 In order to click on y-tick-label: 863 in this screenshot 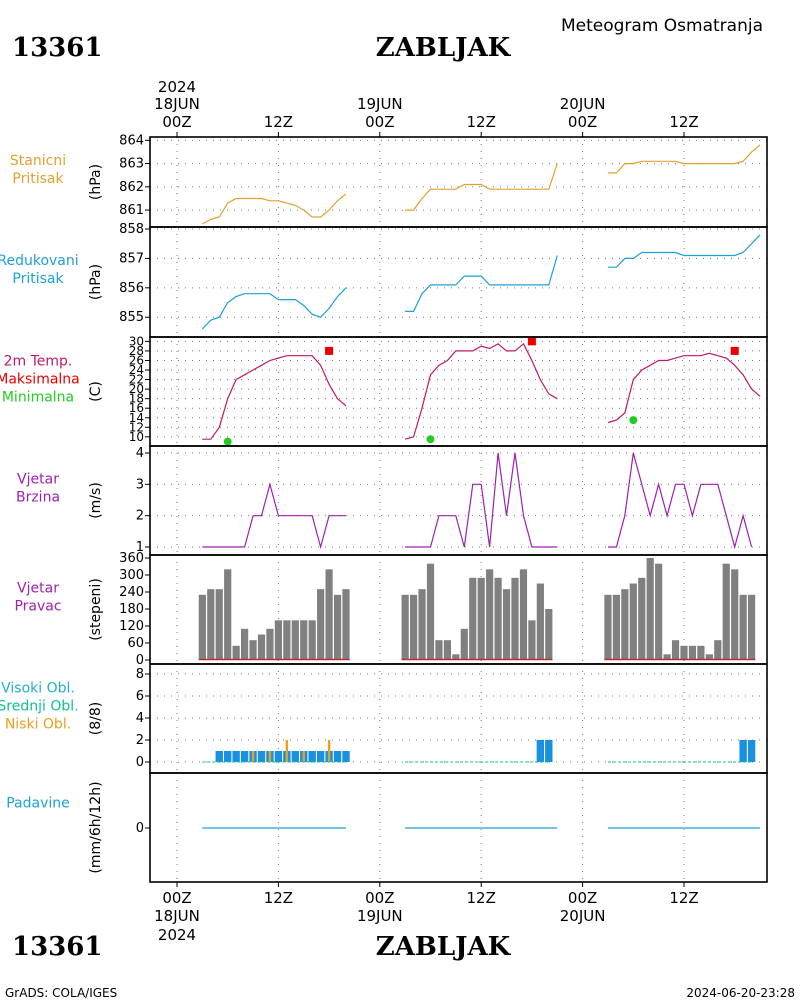, I will do `click(131, 164)`.